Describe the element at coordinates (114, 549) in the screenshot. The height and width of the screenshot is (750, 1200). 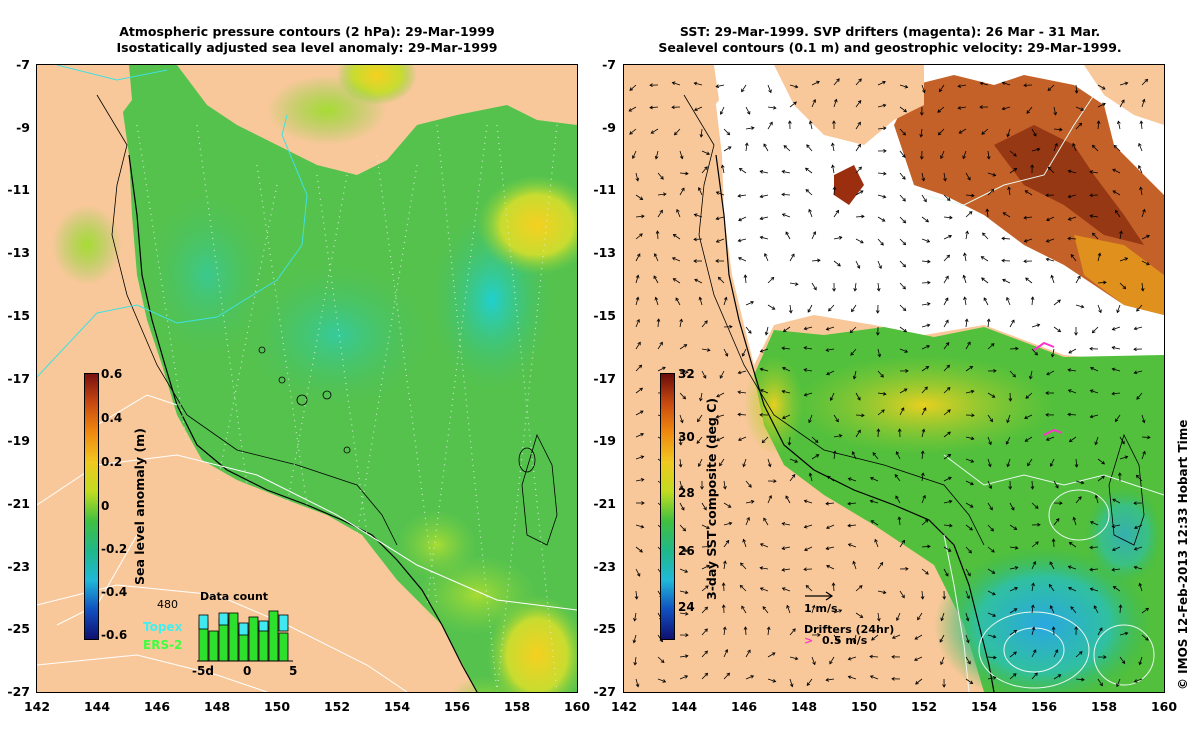
I see `sla-tick-4: -0.2` at that location.